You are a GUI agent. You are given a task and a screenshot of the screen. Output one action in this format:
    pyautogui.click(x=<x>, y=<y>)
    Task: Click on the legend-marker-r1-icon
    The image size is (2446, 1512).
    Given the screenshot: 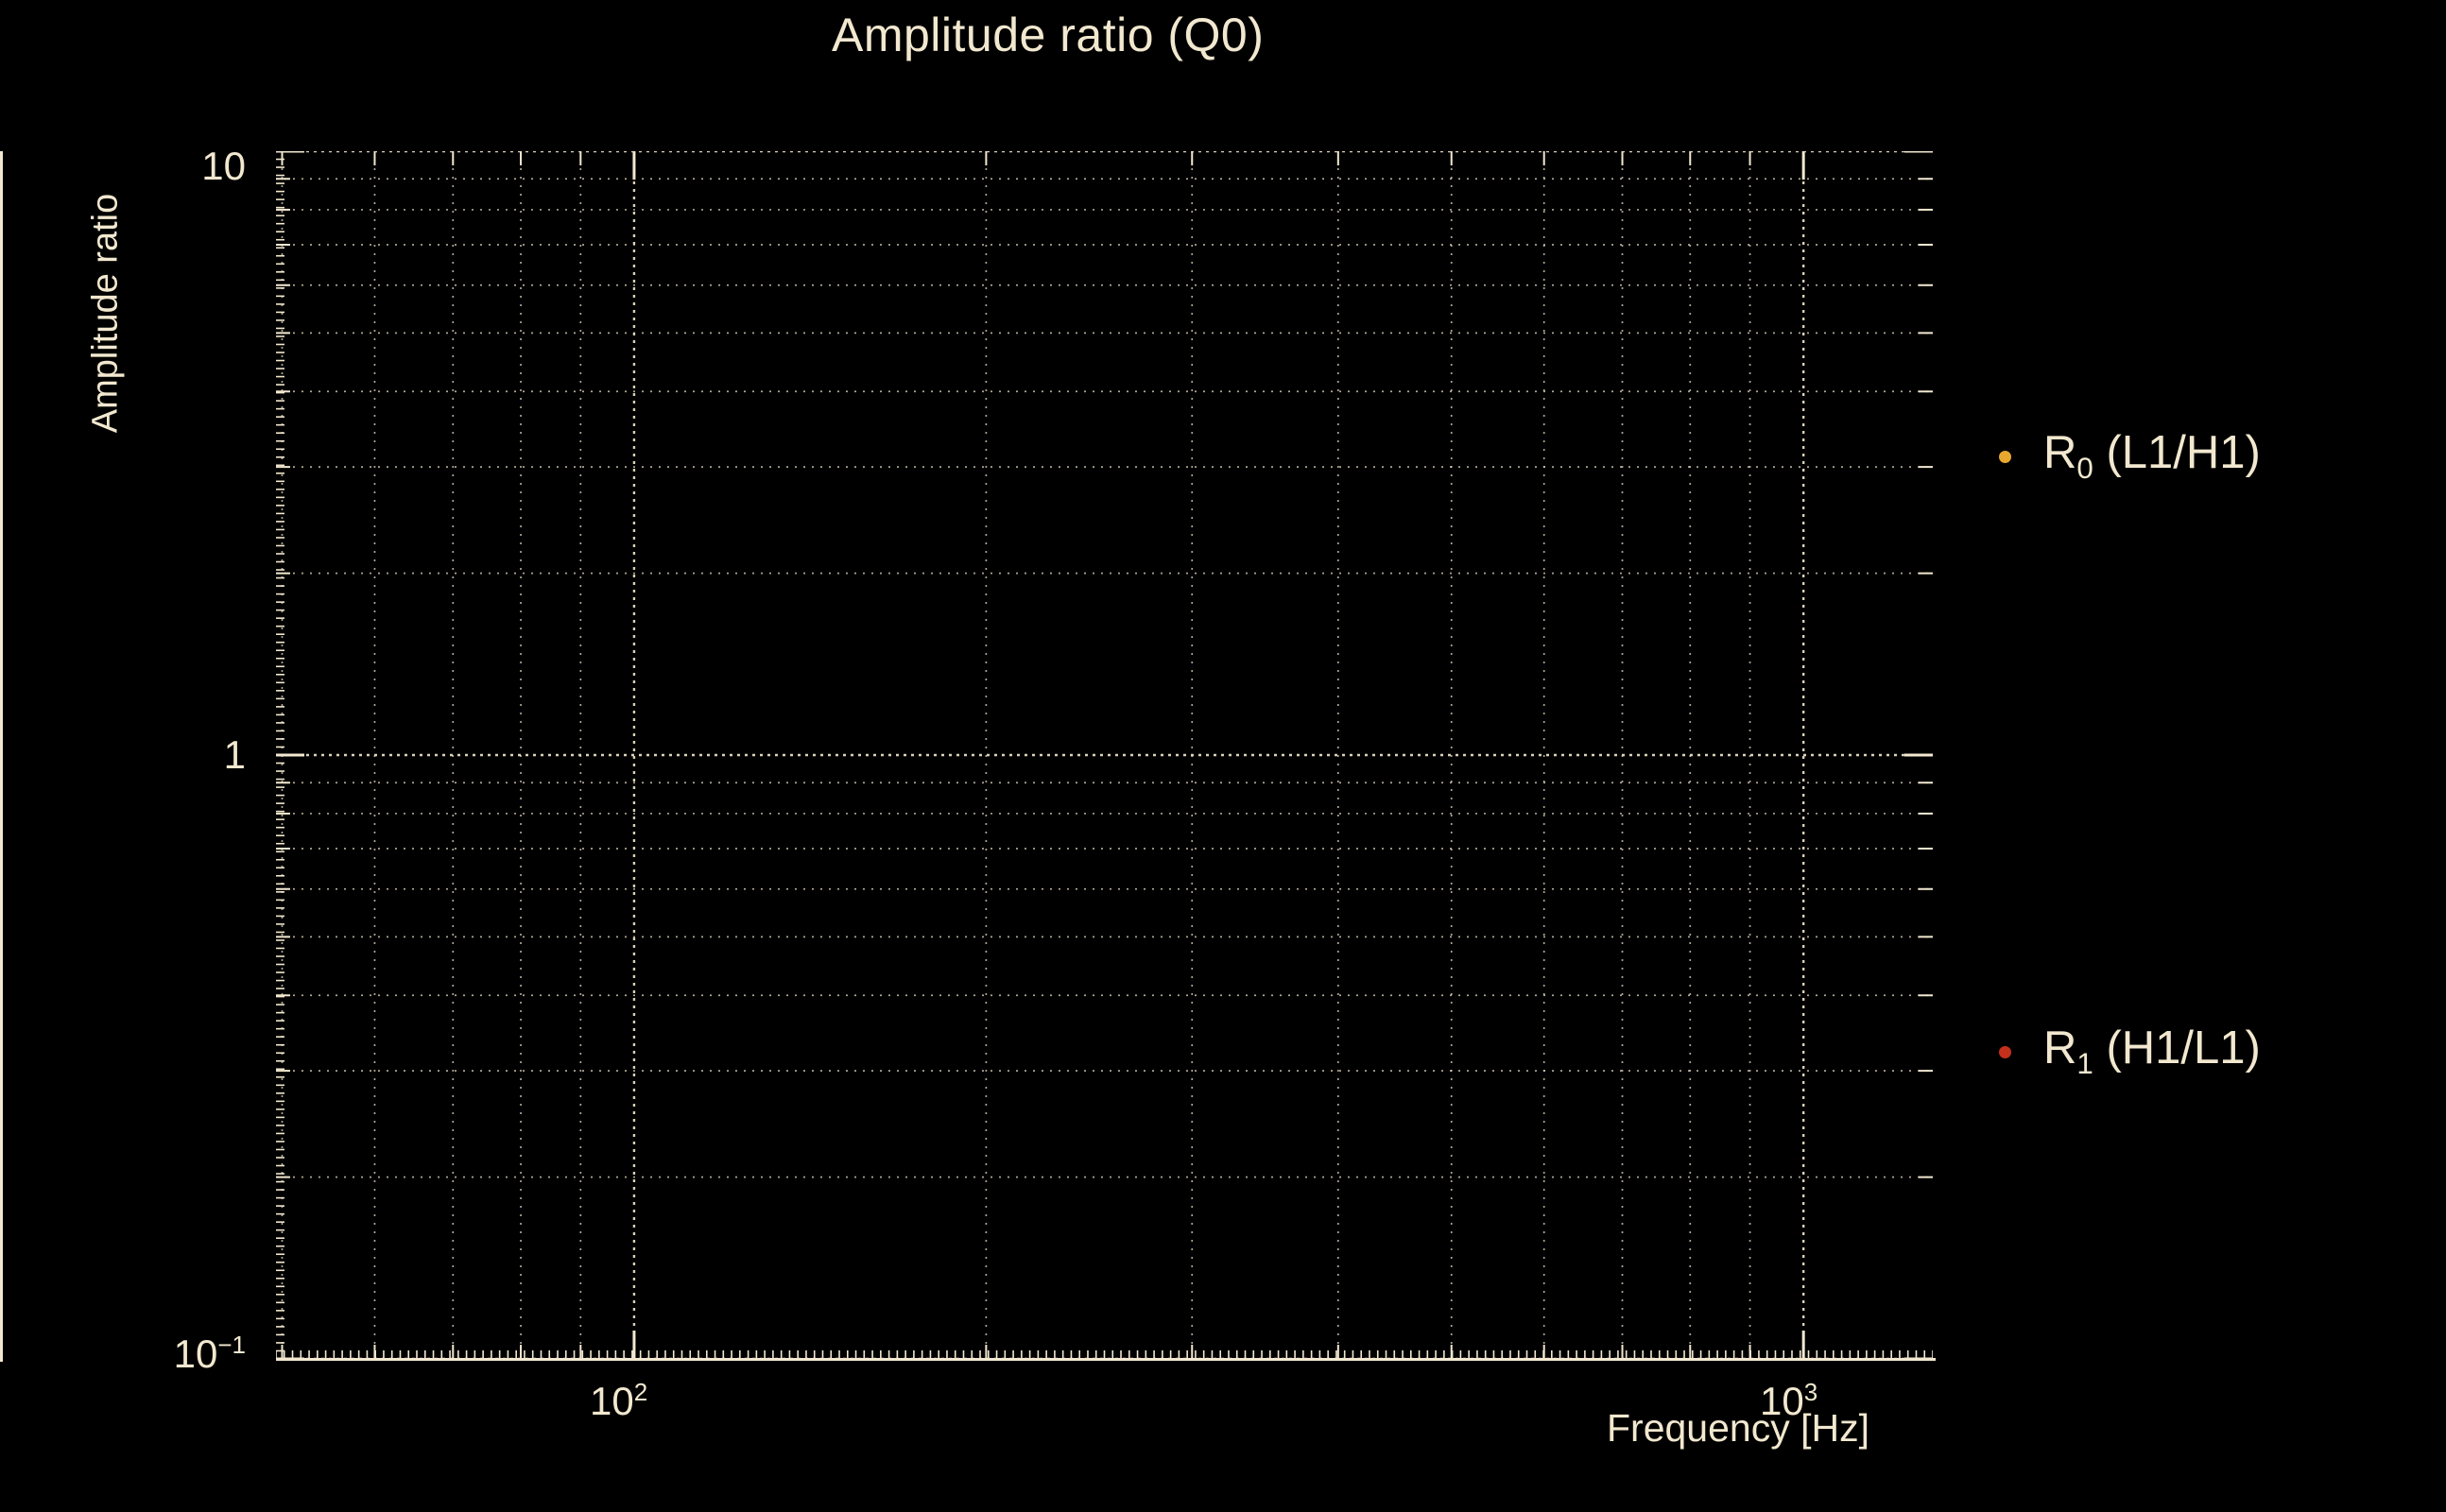 What is the action you would take?
    pyautogui.click(x=2005, y=1051)
    